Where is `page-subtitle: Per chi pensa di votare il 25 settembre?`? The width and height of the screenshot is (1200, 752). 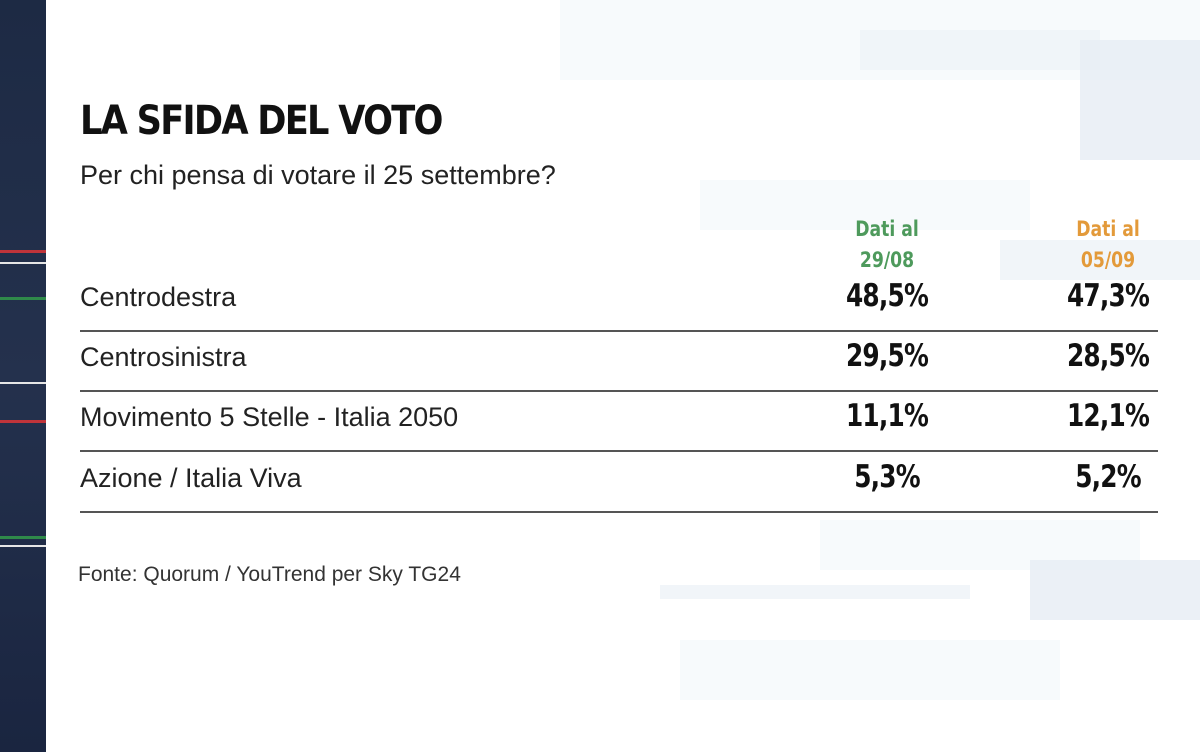
page-subtitle: Per chi pensa di votare il 25 settembre? is located at coordinates (318, 175).